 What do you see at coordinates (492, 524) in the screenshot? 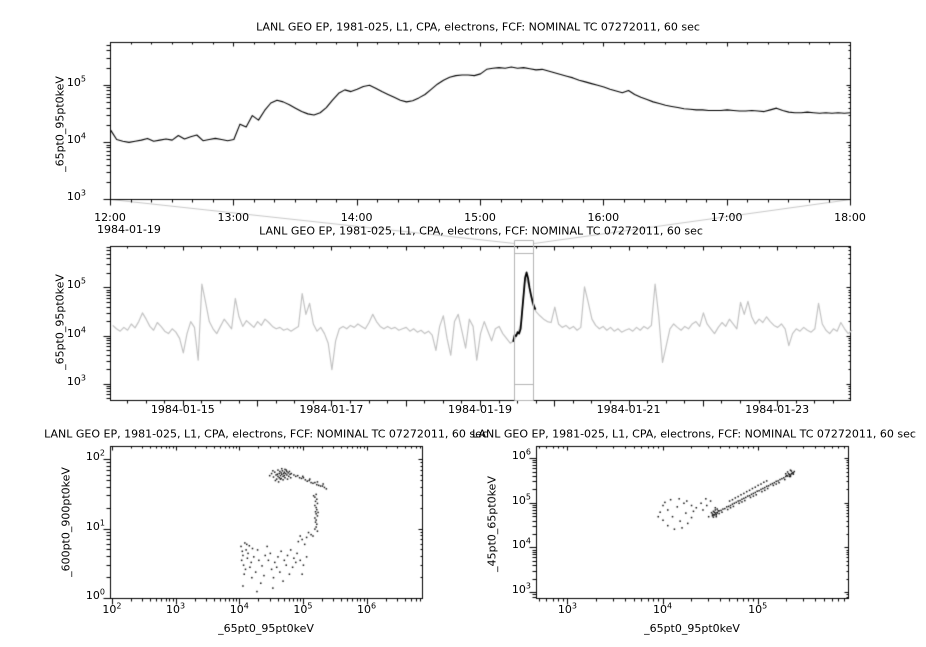
I see `scatter-right-ylabel: _45pt0_65pt0keV` at bounding box center [492, 524].